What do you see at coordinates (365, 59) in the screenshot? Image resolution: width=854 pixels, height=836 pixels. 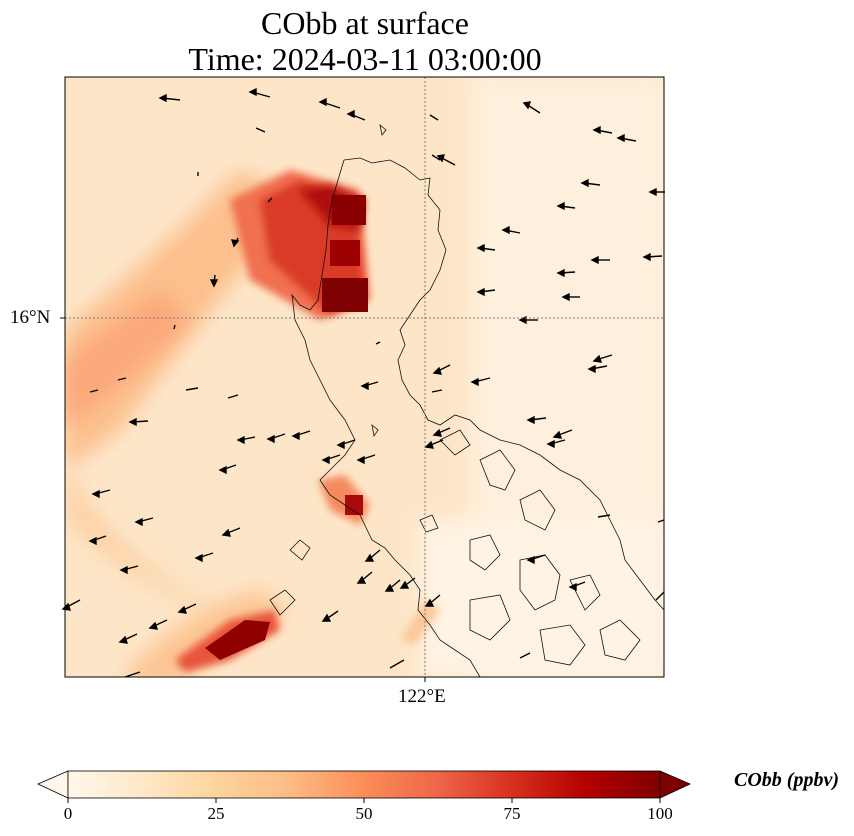 I see `map-time-subtitle: Time: 2024-03-11 03:00:00` at bounding box center [365, 59].